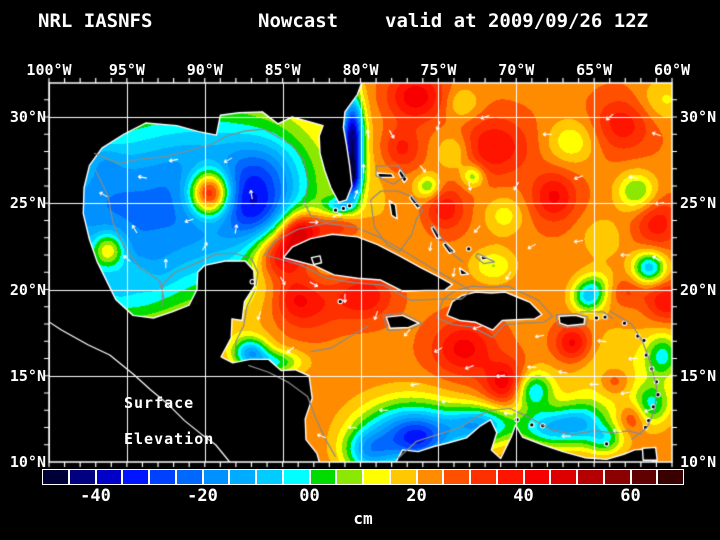 This screenshot has width=720, height=540. Describe the element at coordinates (672, 70) in the screenshot. I see `lon-label-60: 60°W` at that location.